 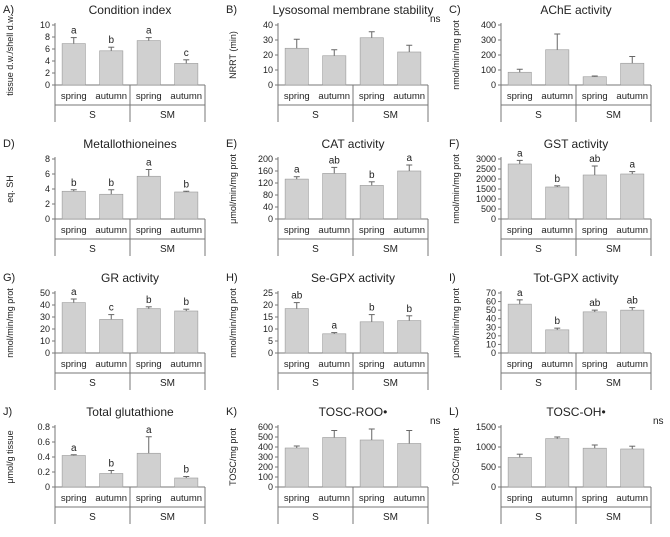 I want to click on y-tick-label: 6, so click(x=47, y=49).